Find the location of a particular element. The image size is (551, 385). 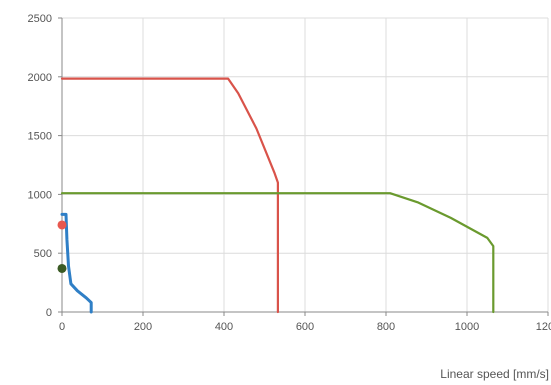

x-tick-label: 600 is located at coordinates (305, 327).